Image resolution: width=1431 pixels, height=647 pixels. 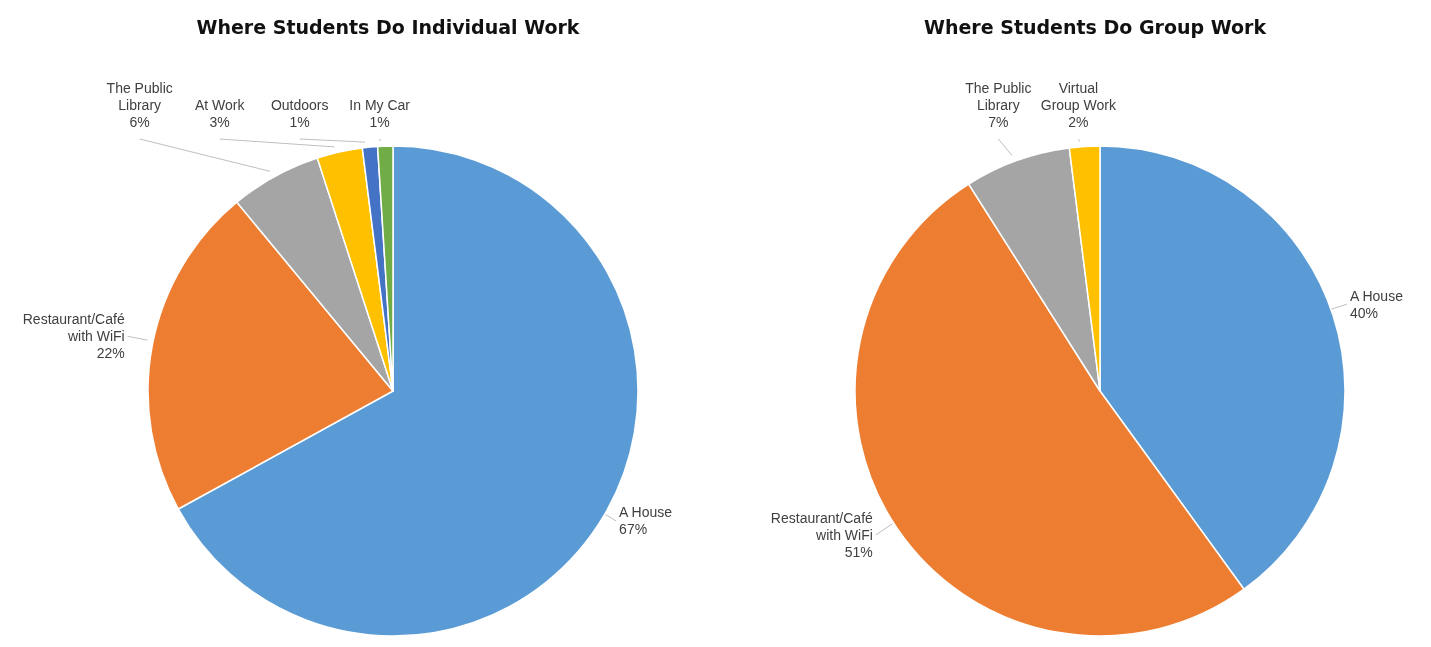 What do you see at coordinates (110, 353) in the screenshot?
I see `data-label: 22%` at bounding box center [110, 353].